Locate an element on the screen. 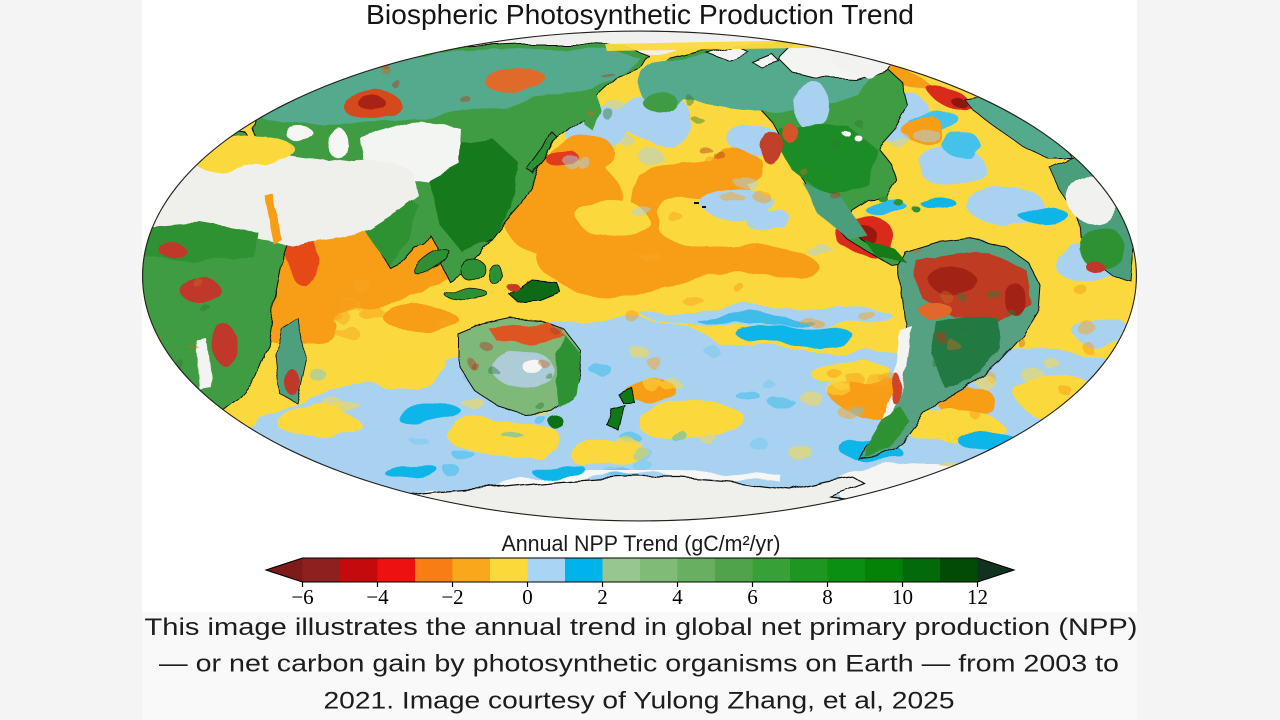  svg-text: −6 is located at coordinates (302, 597).